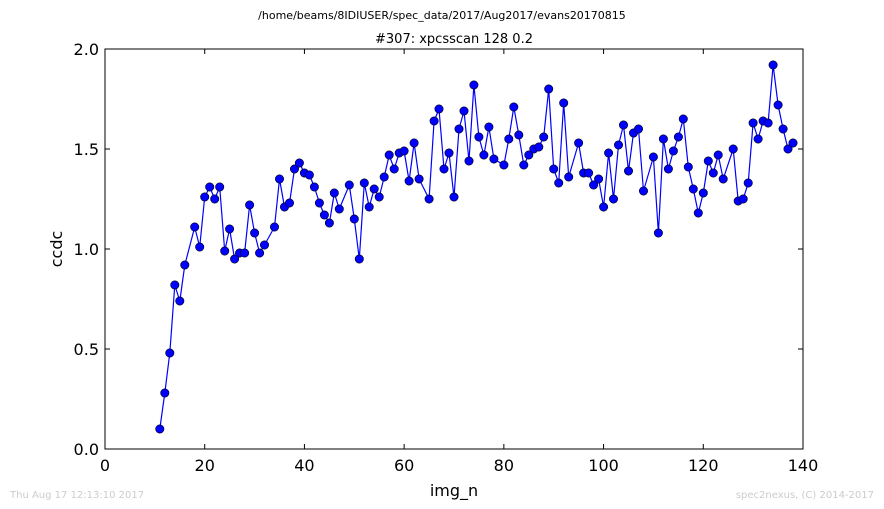  What do you see at coordinates (105, 465) in the screenshot?
I see `x-tick-label: 0` at bounding box center [105, 465].